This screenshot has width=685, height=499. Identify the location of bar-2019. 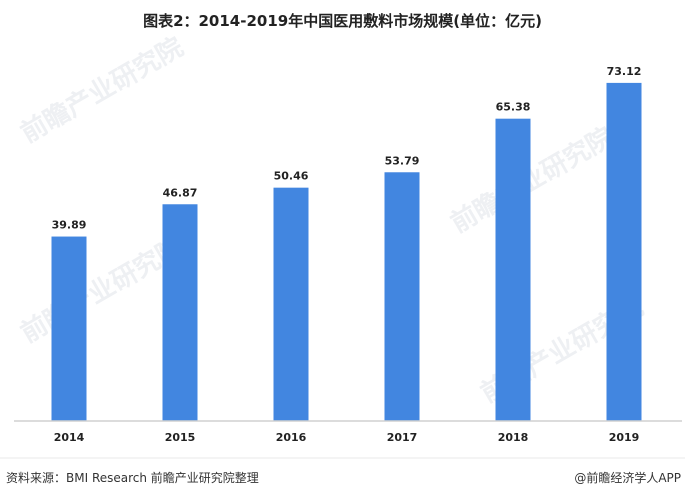
(624, 251).